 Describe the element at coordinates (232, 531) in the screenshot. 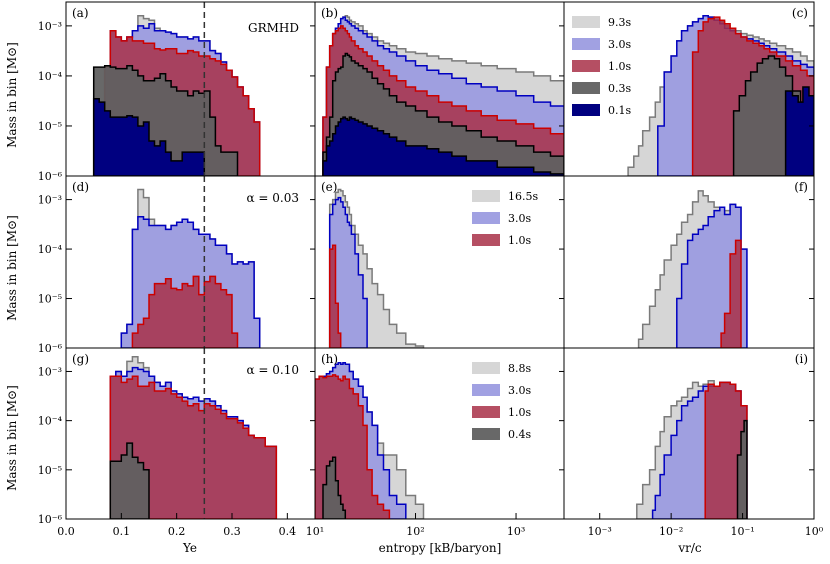

I see `xtick-label: 0.3` at that location.